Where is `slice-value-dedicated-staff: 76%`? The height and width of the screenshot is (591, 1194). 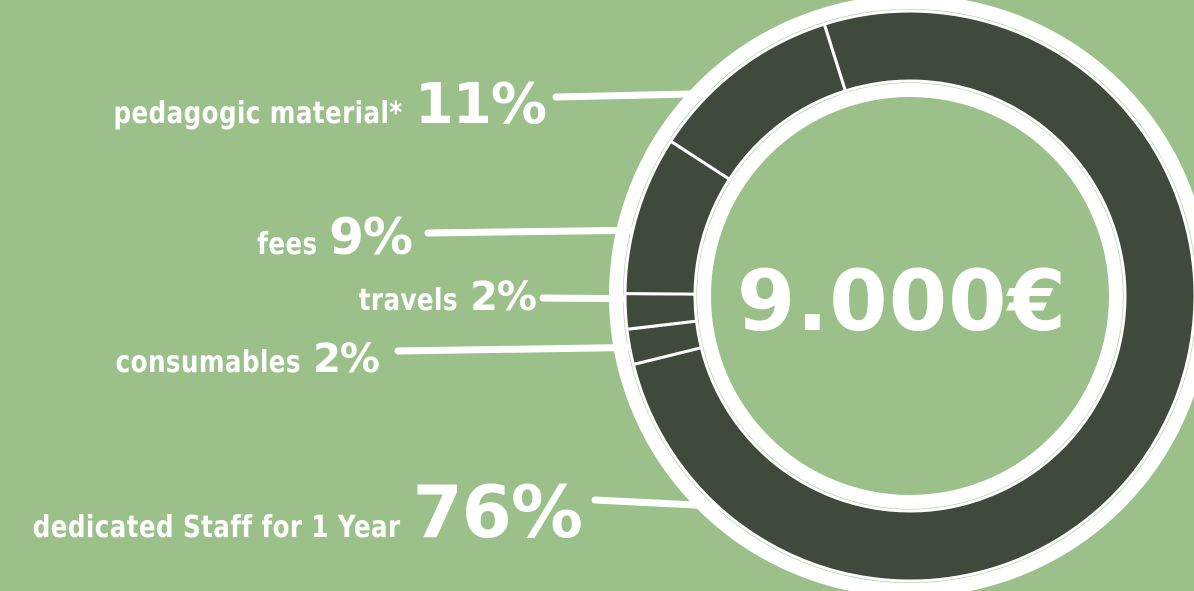 slice-value-dedicated-staff: 76% is located at coordinates (497, 512).